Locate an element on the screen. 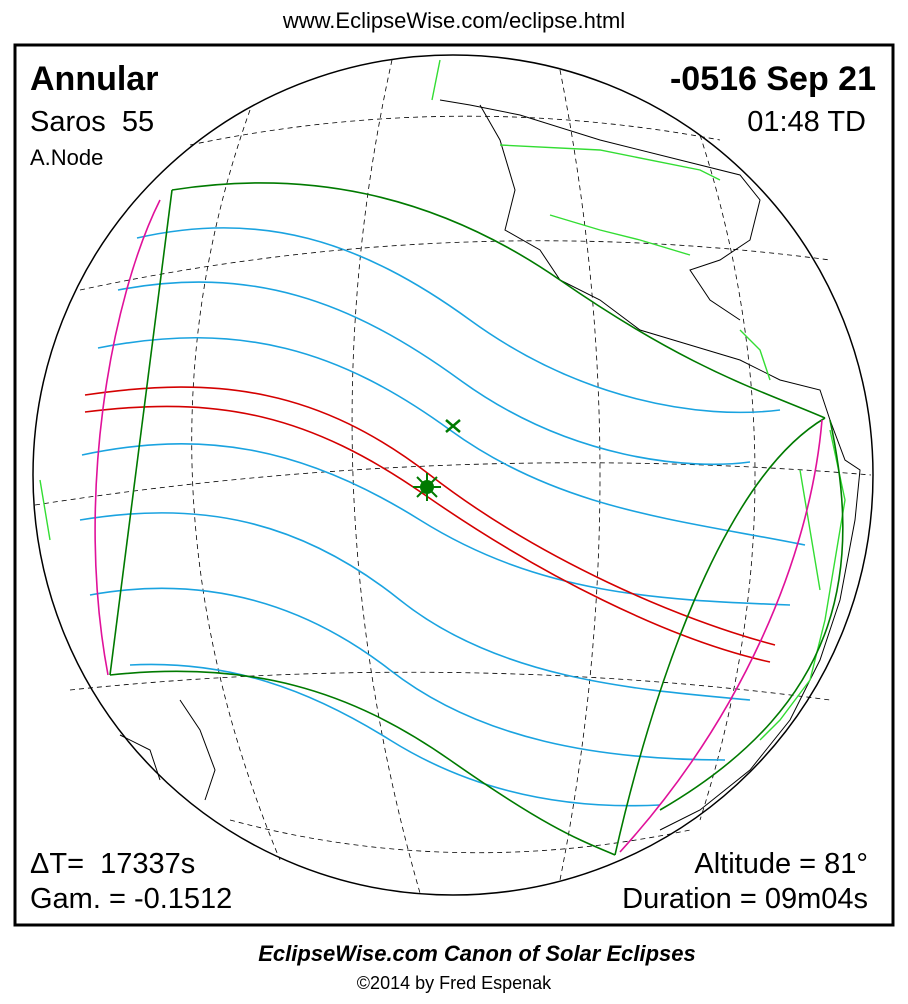 The height and width of the screenshot is (1004, 908). node: A.Node is located at coordinates (66, 157).